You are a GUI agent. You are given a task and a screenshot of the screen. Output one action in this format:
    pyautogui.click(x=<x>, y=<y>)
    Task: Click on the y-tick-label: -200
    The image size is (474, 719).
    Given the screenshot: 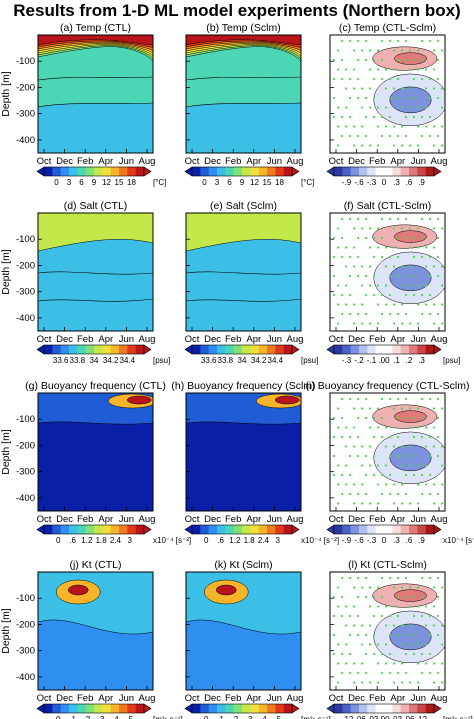 What is the action you would take?
    pyautogui.click(x=25, y=87)
    